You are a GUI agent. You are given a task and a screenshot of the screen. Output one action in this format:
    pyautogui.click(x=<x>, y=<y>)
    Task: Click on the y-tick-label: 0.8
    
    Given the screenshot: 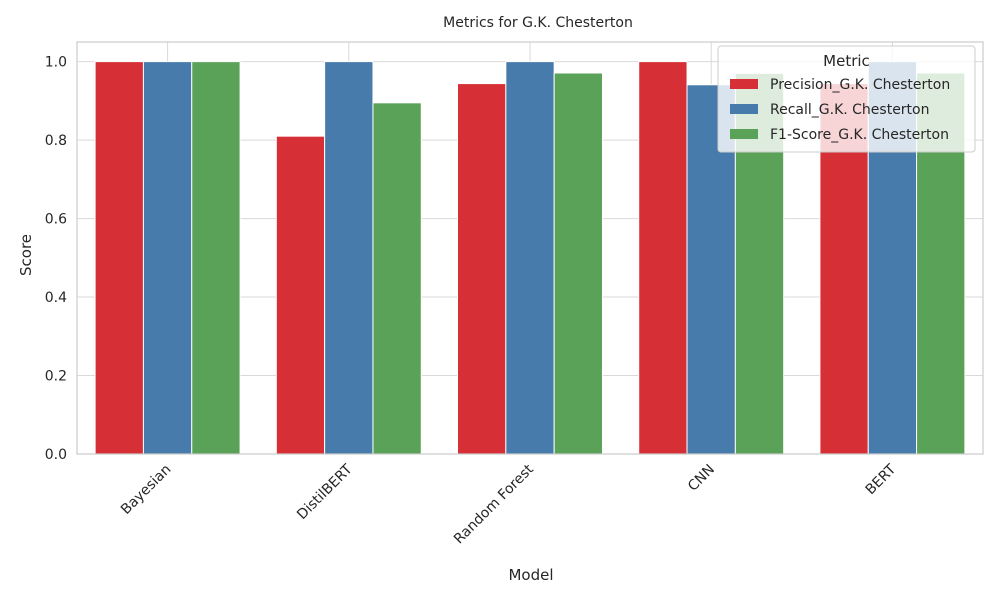 What is the action you would take?
    pyautogui.click(x=56, y=141)
    